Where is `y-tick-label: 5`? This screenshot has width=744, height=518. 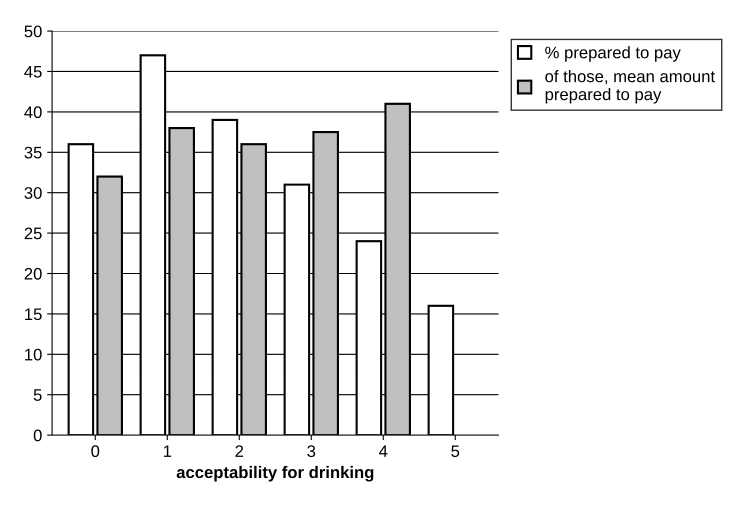 y-tick-label: 5 is located at coordinates (38, 395).